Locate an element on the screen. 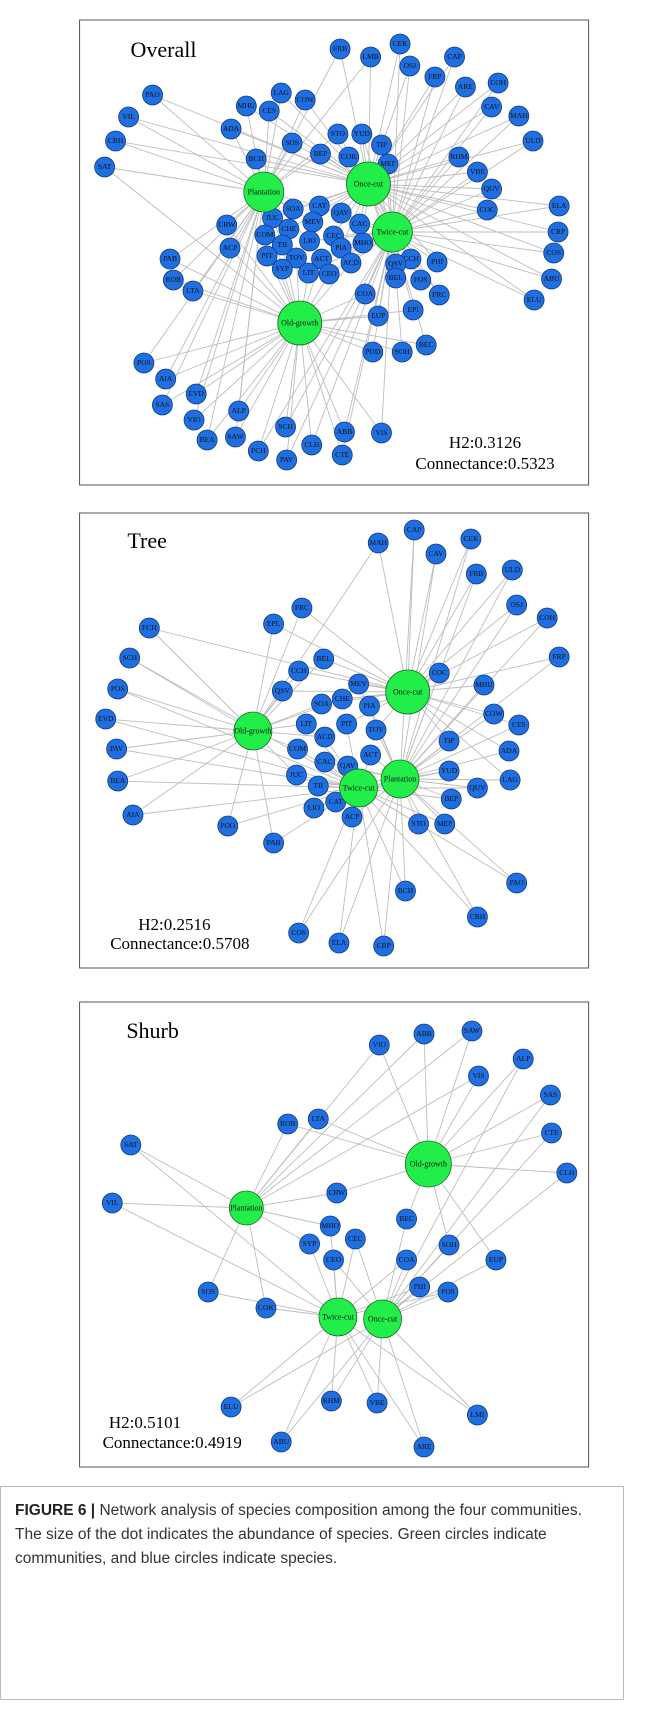  species-label: SOA is located at coordinates (322, 703).